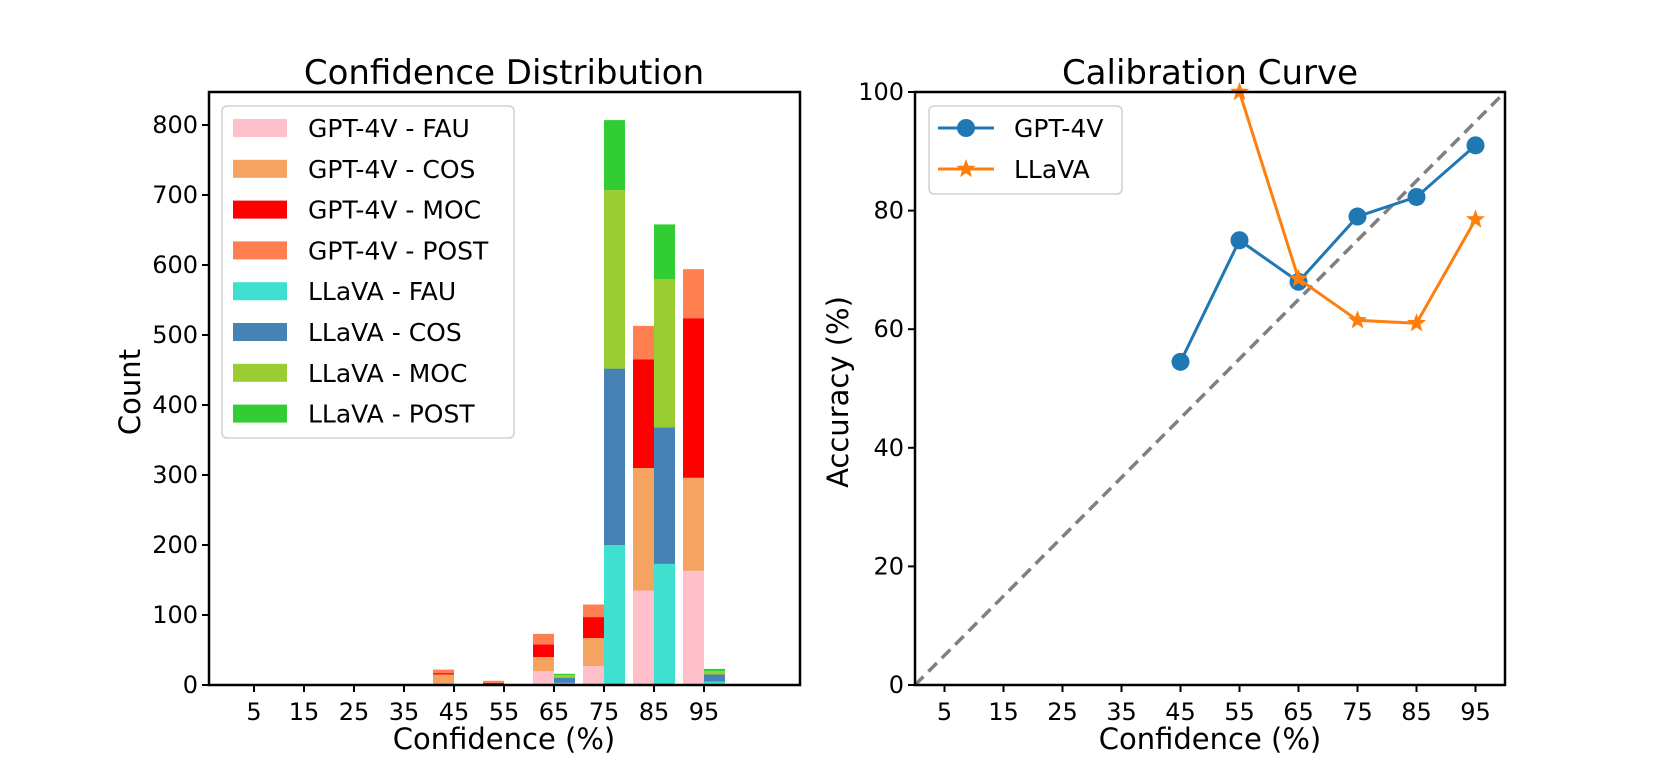  Describe the element at coordinates (260, 413) in the screenshot. I see `legend-swatch-llava-post` at that location.